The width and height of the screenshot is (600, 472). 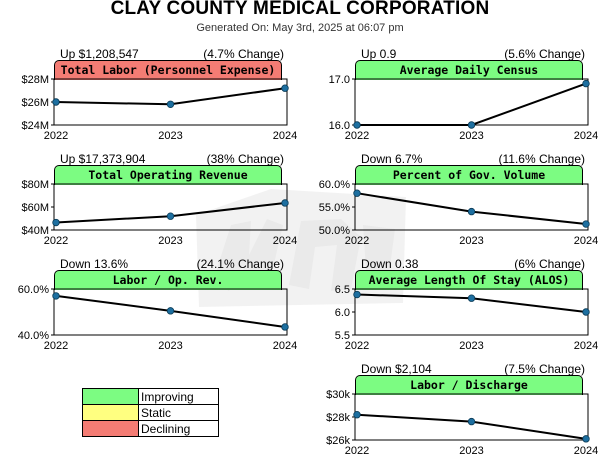 What do you see at coordinates (35, 126) in the screenshot?
I see `y-tick-label: $24M` at bounding box center [35, 126].